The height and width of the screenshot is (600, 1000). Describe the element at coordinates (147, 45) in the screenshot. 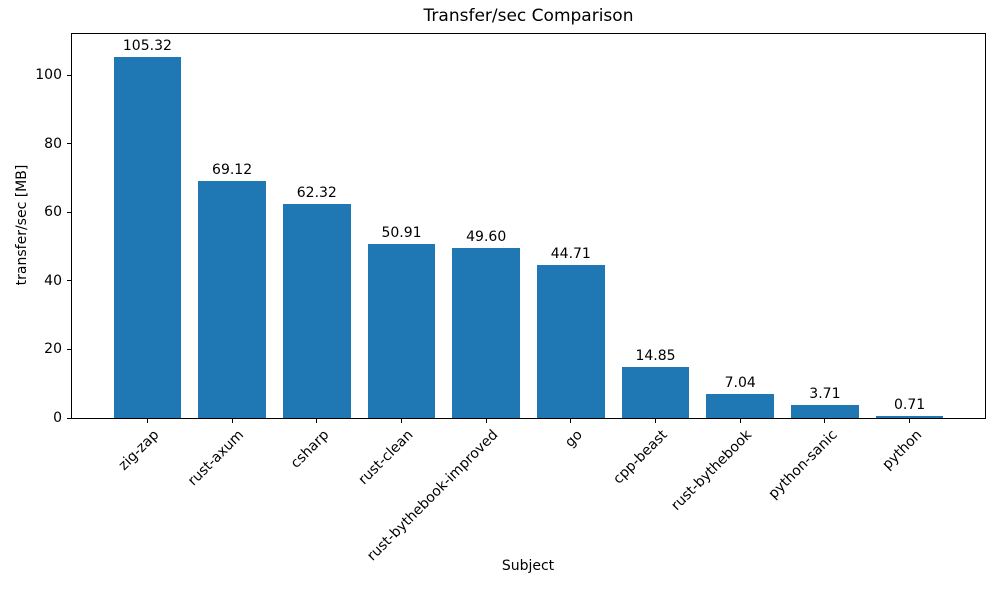

I see `bar-value-label: 105.32` at that location.